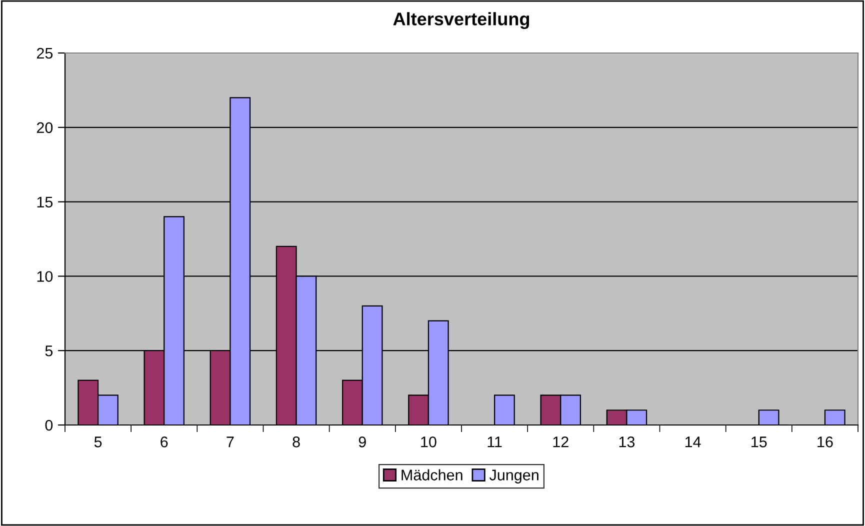  Describe the element at coordinates (44, 128) in the screenshot. I see `y-tick-label: 20` at that location.